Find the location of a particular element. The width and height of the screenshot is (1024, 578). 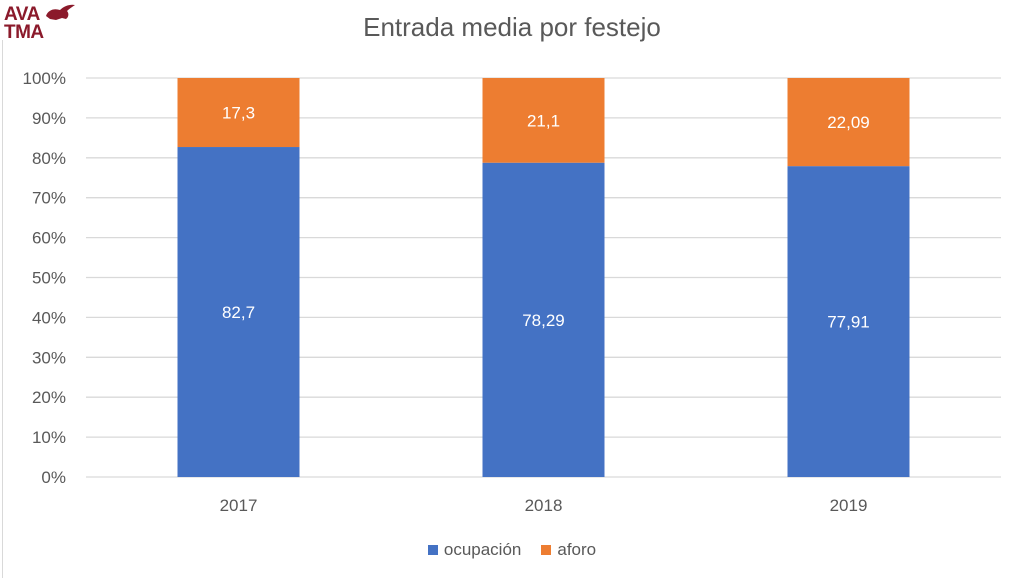

legend-swatch-ocupacion is located at coordinates (432, 550).